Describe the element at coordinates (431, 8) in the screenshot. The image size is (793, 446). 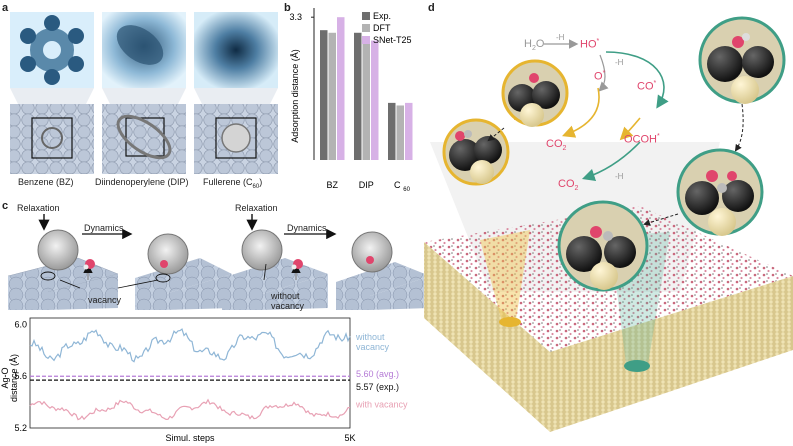
I see `panel-letter-d: d` at that location.